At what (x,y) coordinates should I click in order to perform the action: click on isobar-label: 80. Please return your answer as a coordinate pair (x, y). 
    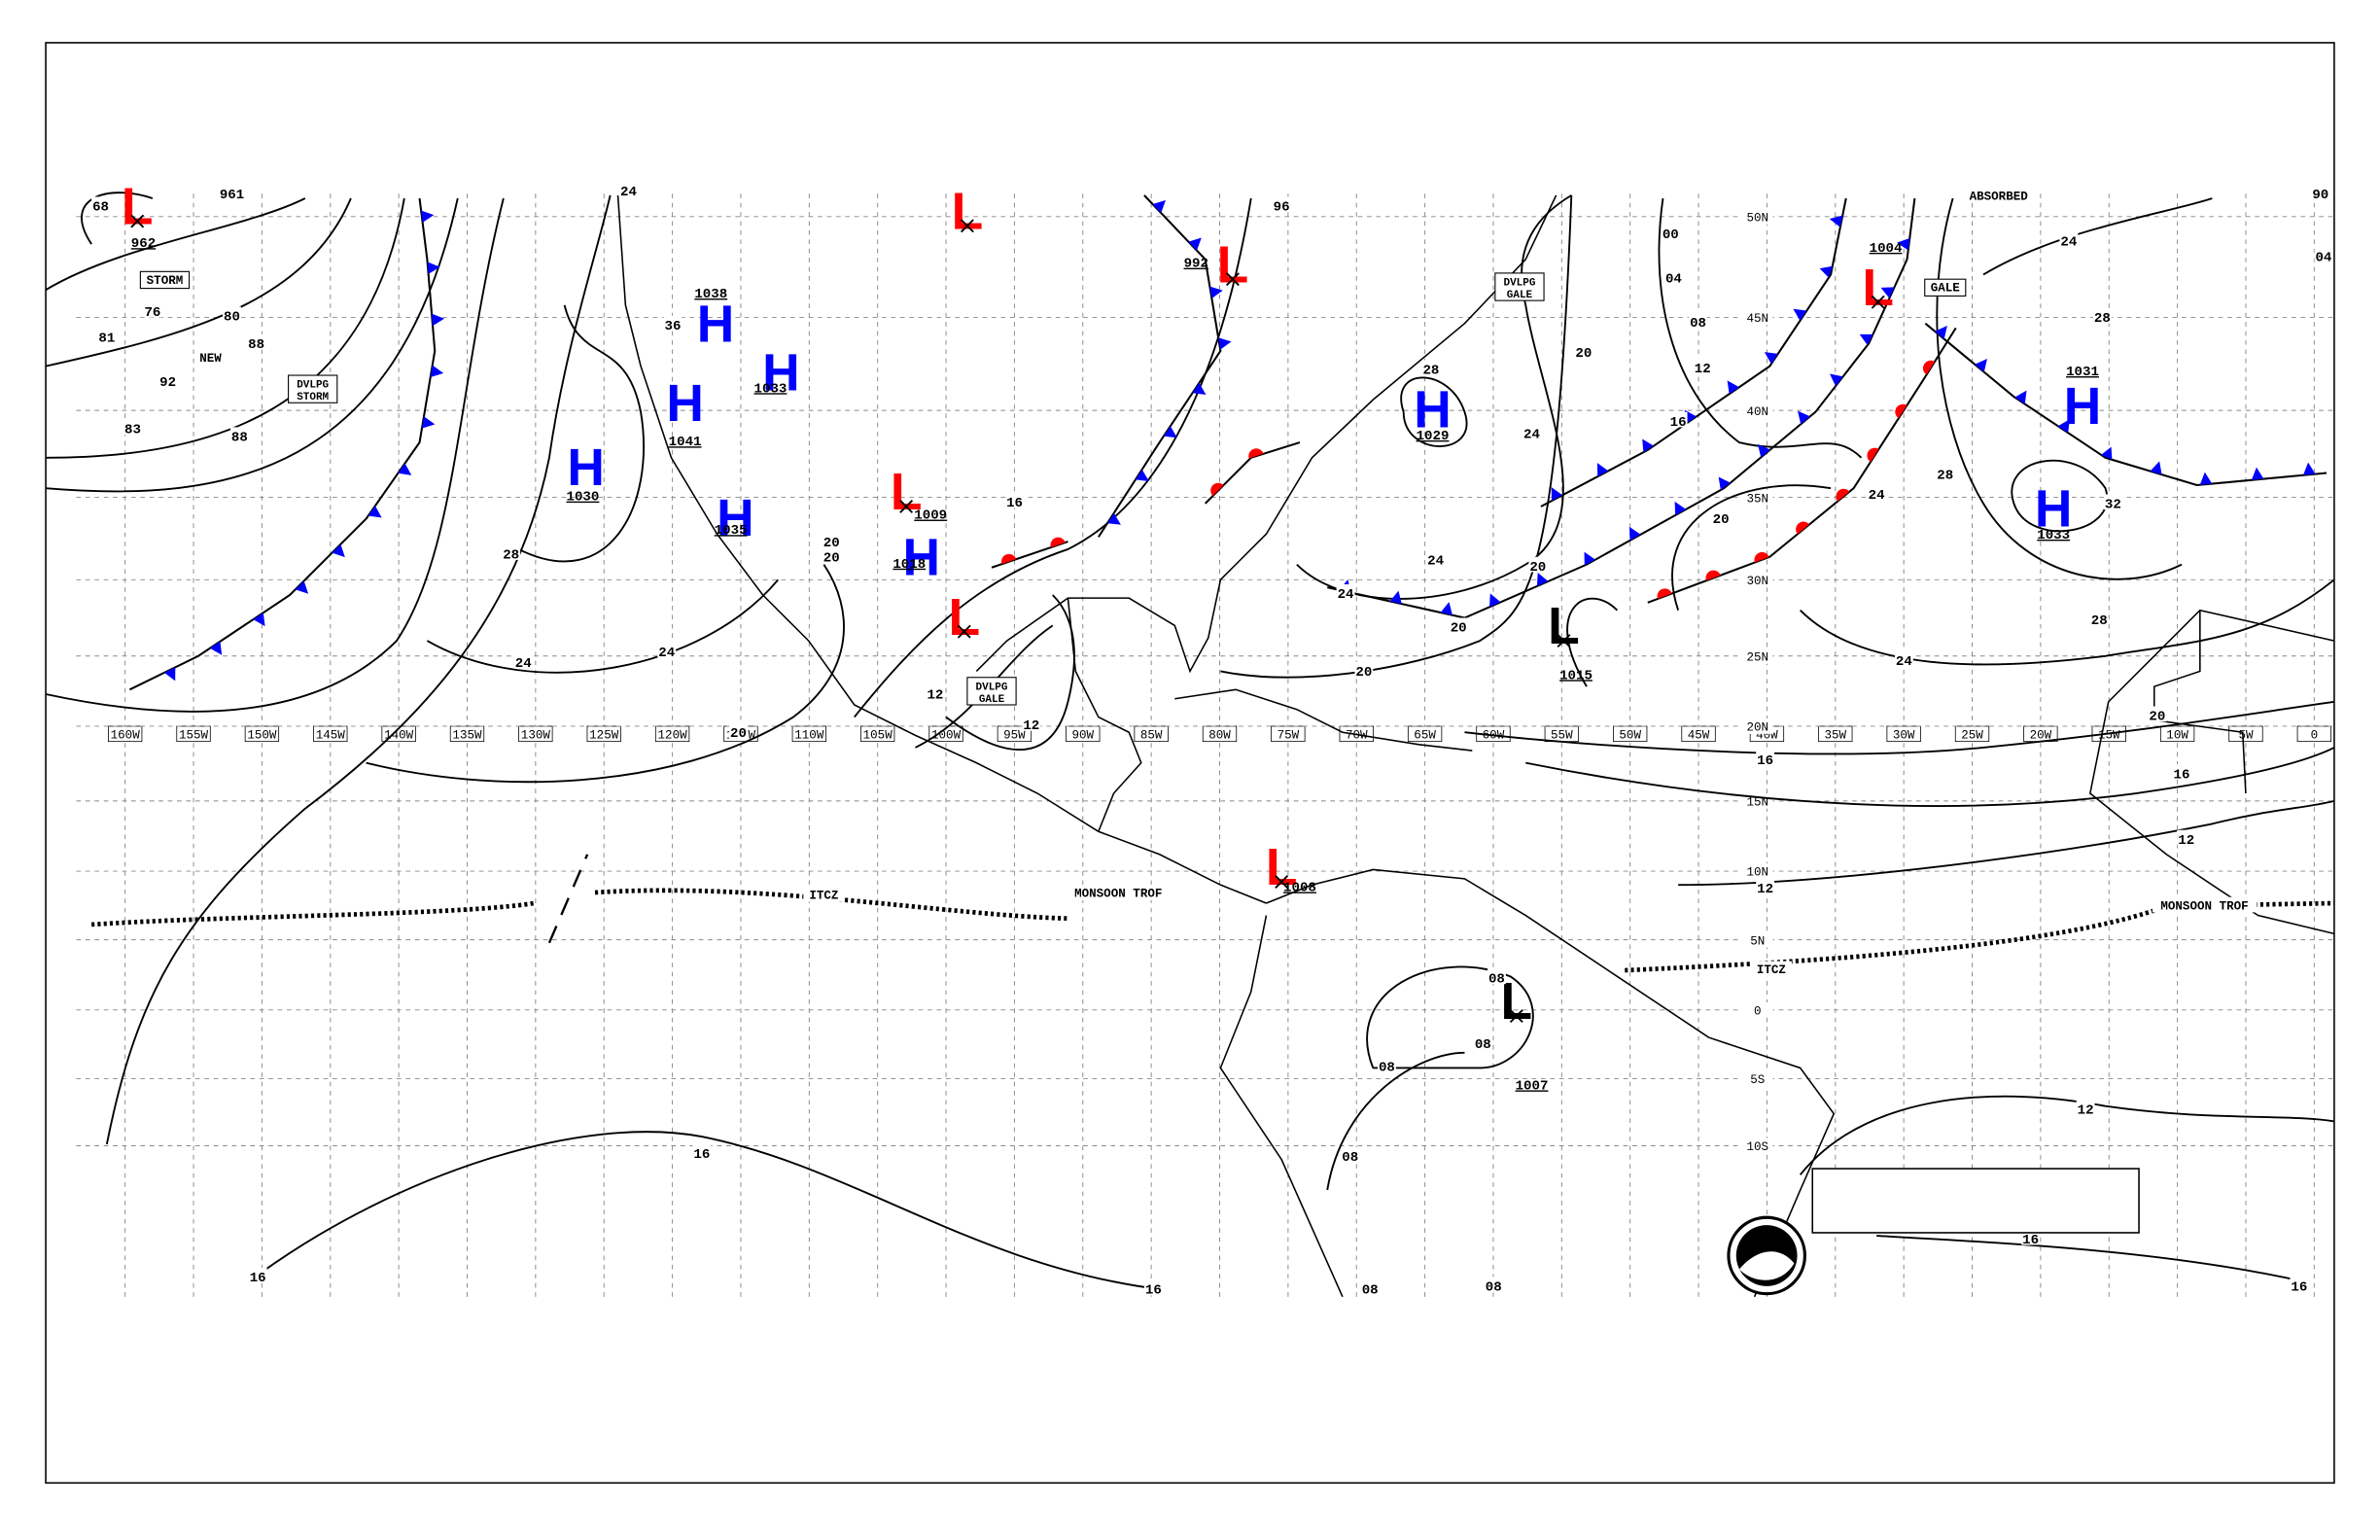
    Looking at the image, I should click on (232, 318).